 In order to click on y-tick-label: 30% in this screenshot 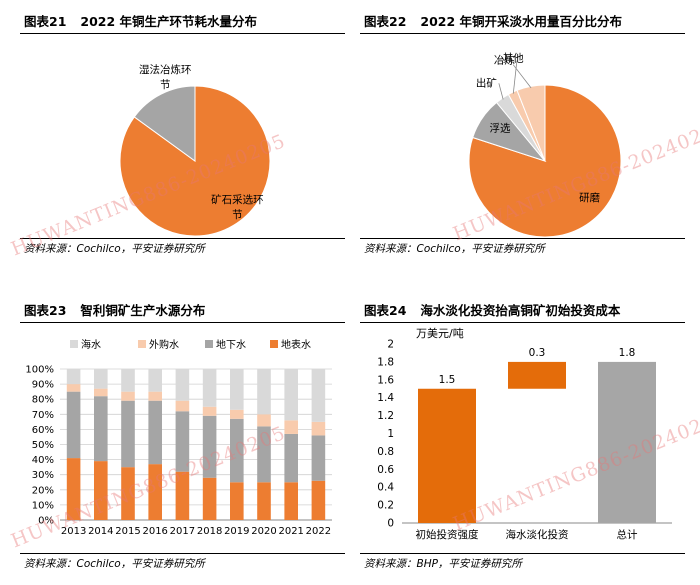, I will do `click(43, 475)`.